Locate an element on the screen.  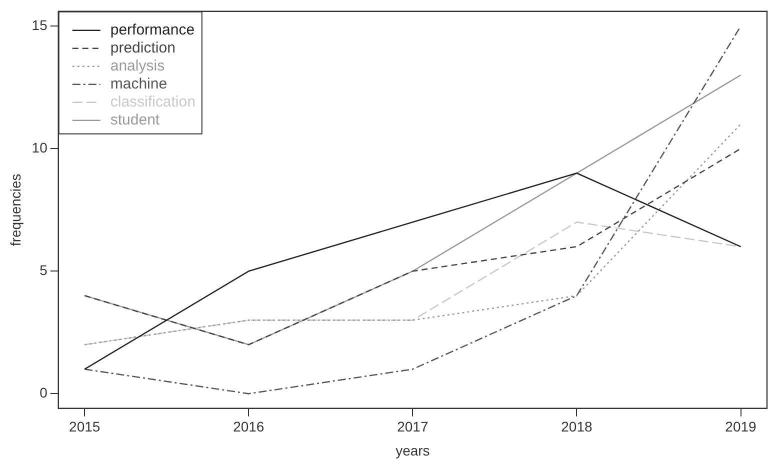
x-tick-label: 2016 is located at coordinates (248, 426).